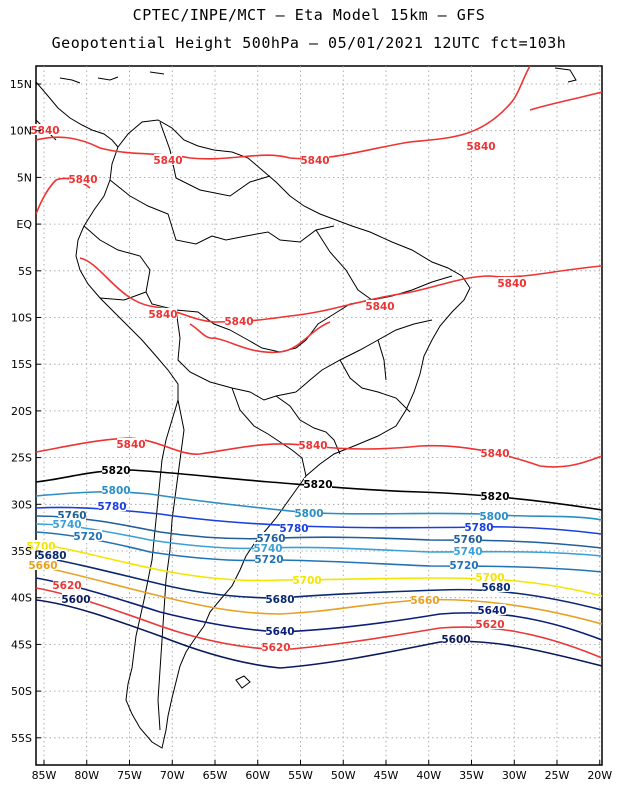 Image resolution: width=618 pixels, height=800 pixels. What do you see at coordinates (21, 458) in the screenshot?
I see `y-tick-label: 25S` at bounding box center [21, 458].